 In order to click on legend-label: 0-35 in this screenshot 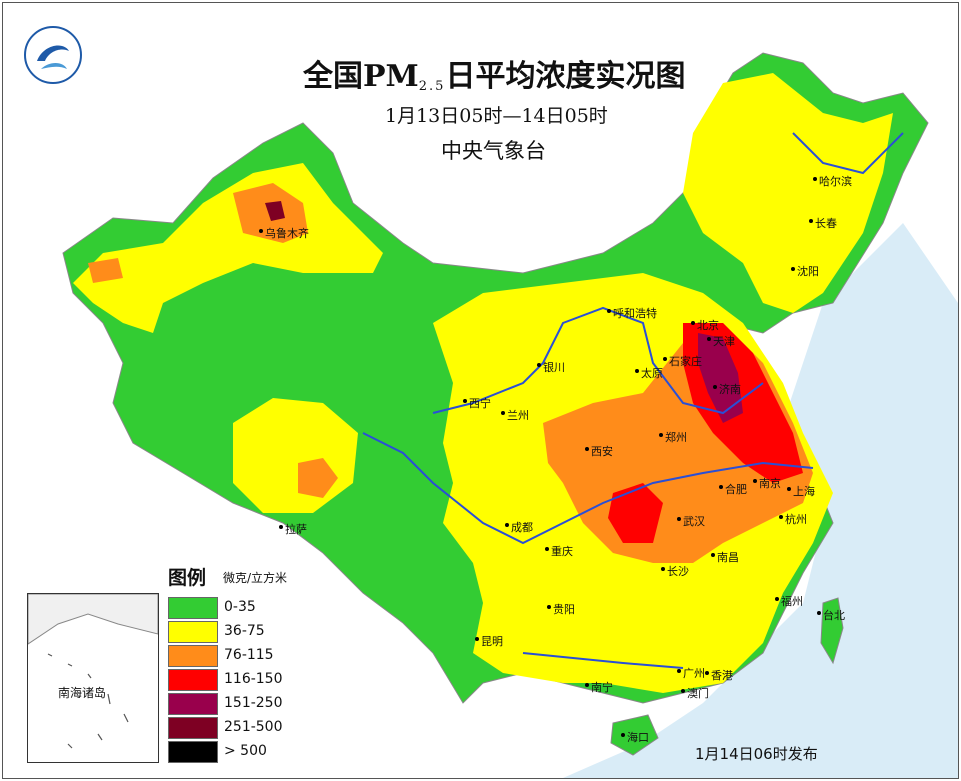, I will do `click(240, 607)`.